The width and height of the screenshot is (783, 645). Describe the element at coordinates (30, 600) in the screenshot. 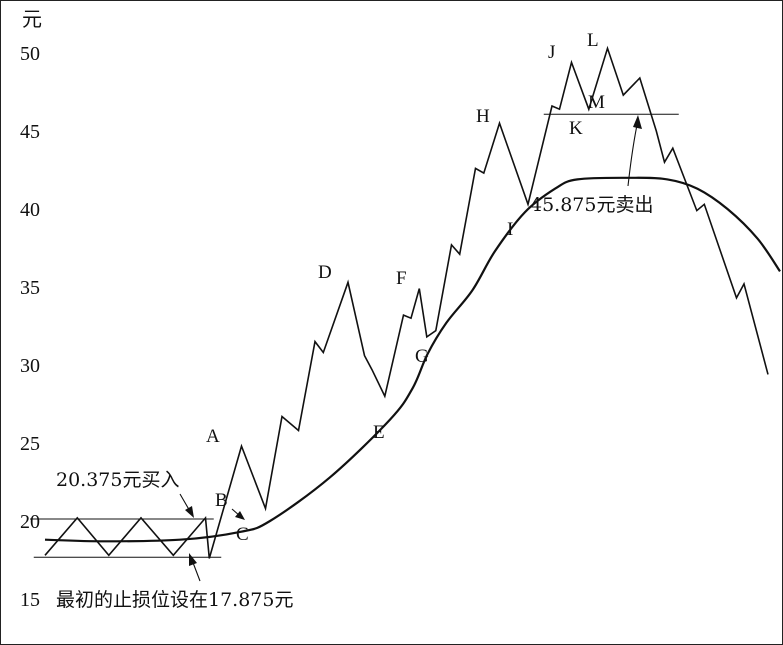

I see `y-tick-label: 15` at that location.